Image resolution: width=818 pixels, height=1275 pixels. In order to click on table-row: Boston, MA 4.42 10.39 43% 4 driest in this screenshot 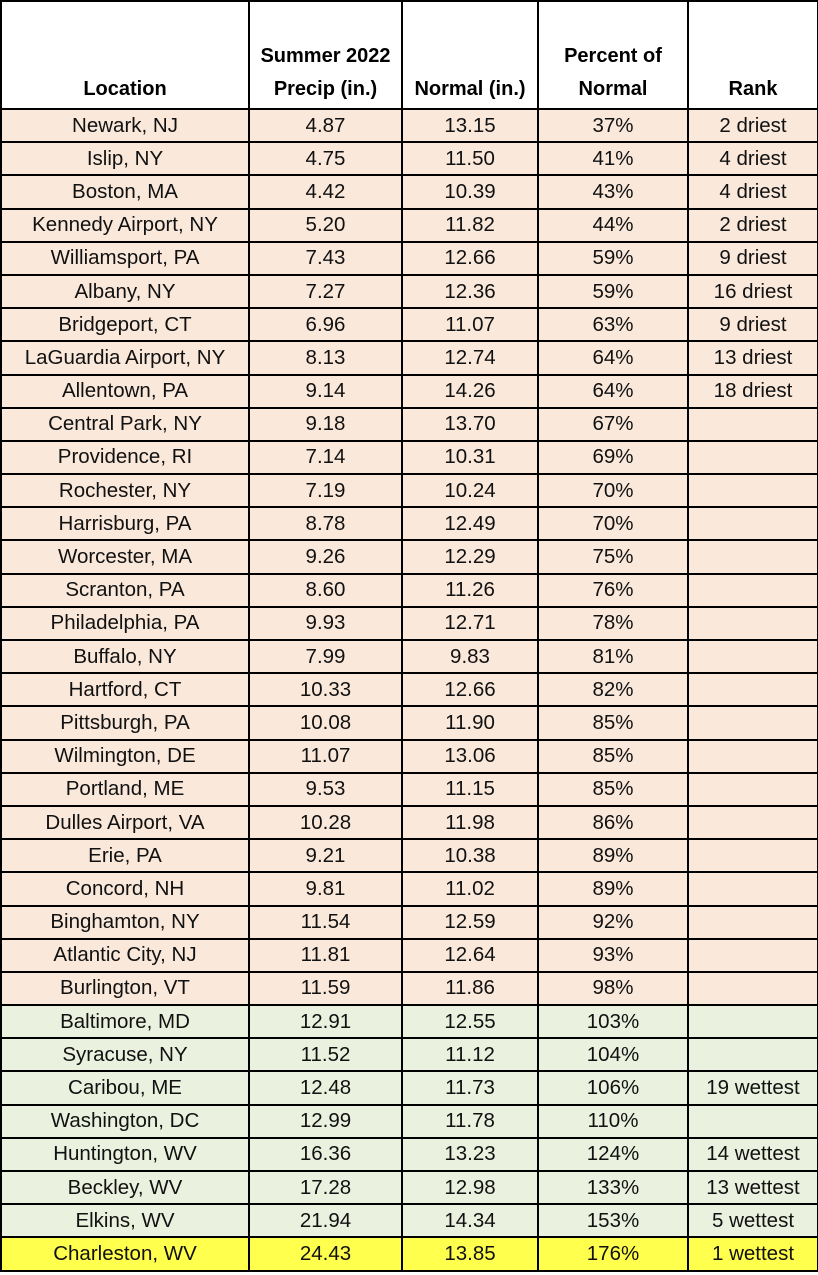, I will do `click(409, 192)`.